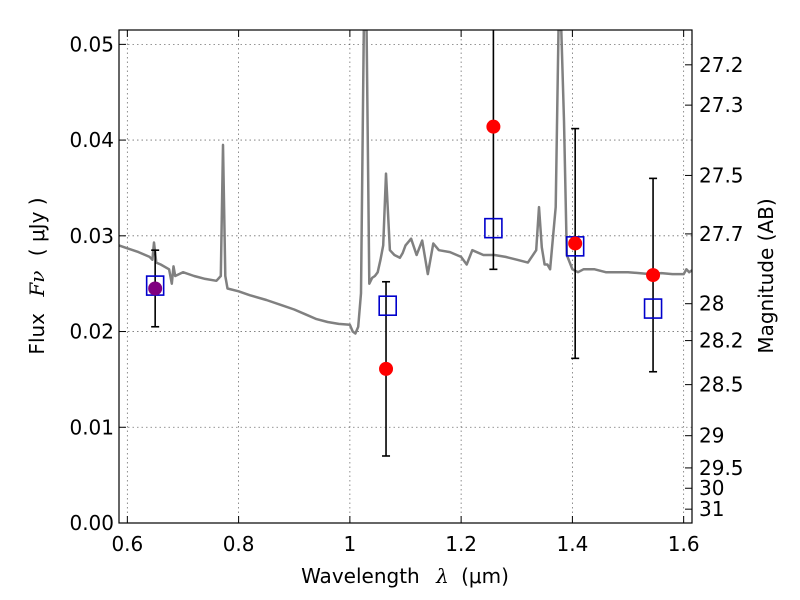 The height and width of the screenshot is (600, 800). What do you see at coordinates (461, 544) in the screenshot?
I see `x-tick-label: 1.2` at bounding box center [461, 544].